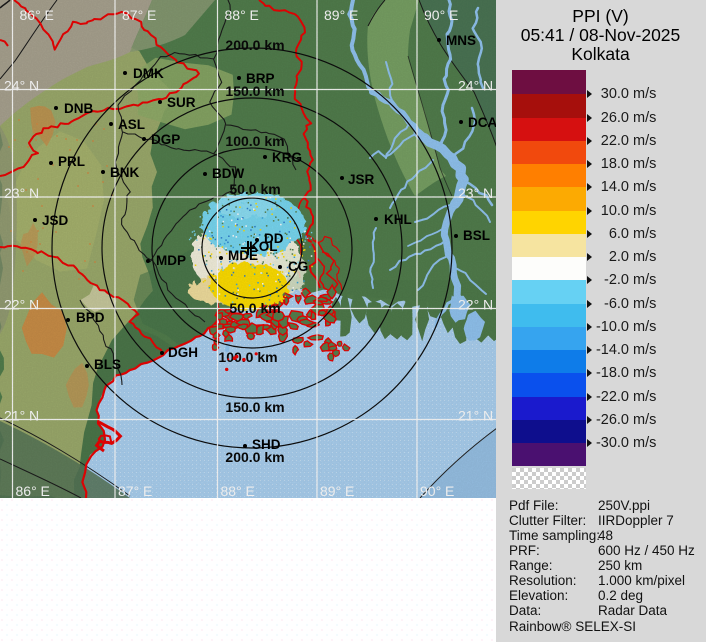 The height and width of the screenshot is (642, 706). Describe the element at coordinates (124, 172) in the screenshot. I see `svg-text: BNK` at that location.